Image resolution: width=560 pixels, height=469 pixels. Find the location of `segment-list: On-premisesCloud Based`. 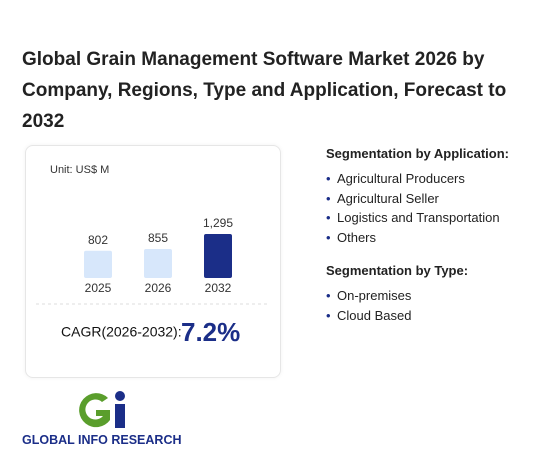

segment-list: On-premisesCloud Based is located at coordinates (441, 305).